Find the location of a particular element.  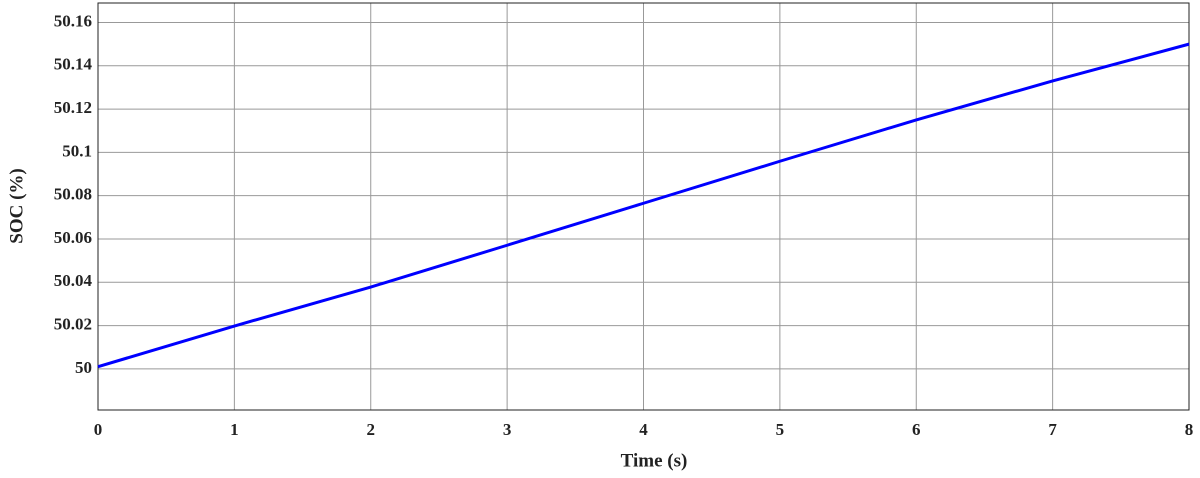

x-tick-label: 7 is located at coordinates (1052, 429).